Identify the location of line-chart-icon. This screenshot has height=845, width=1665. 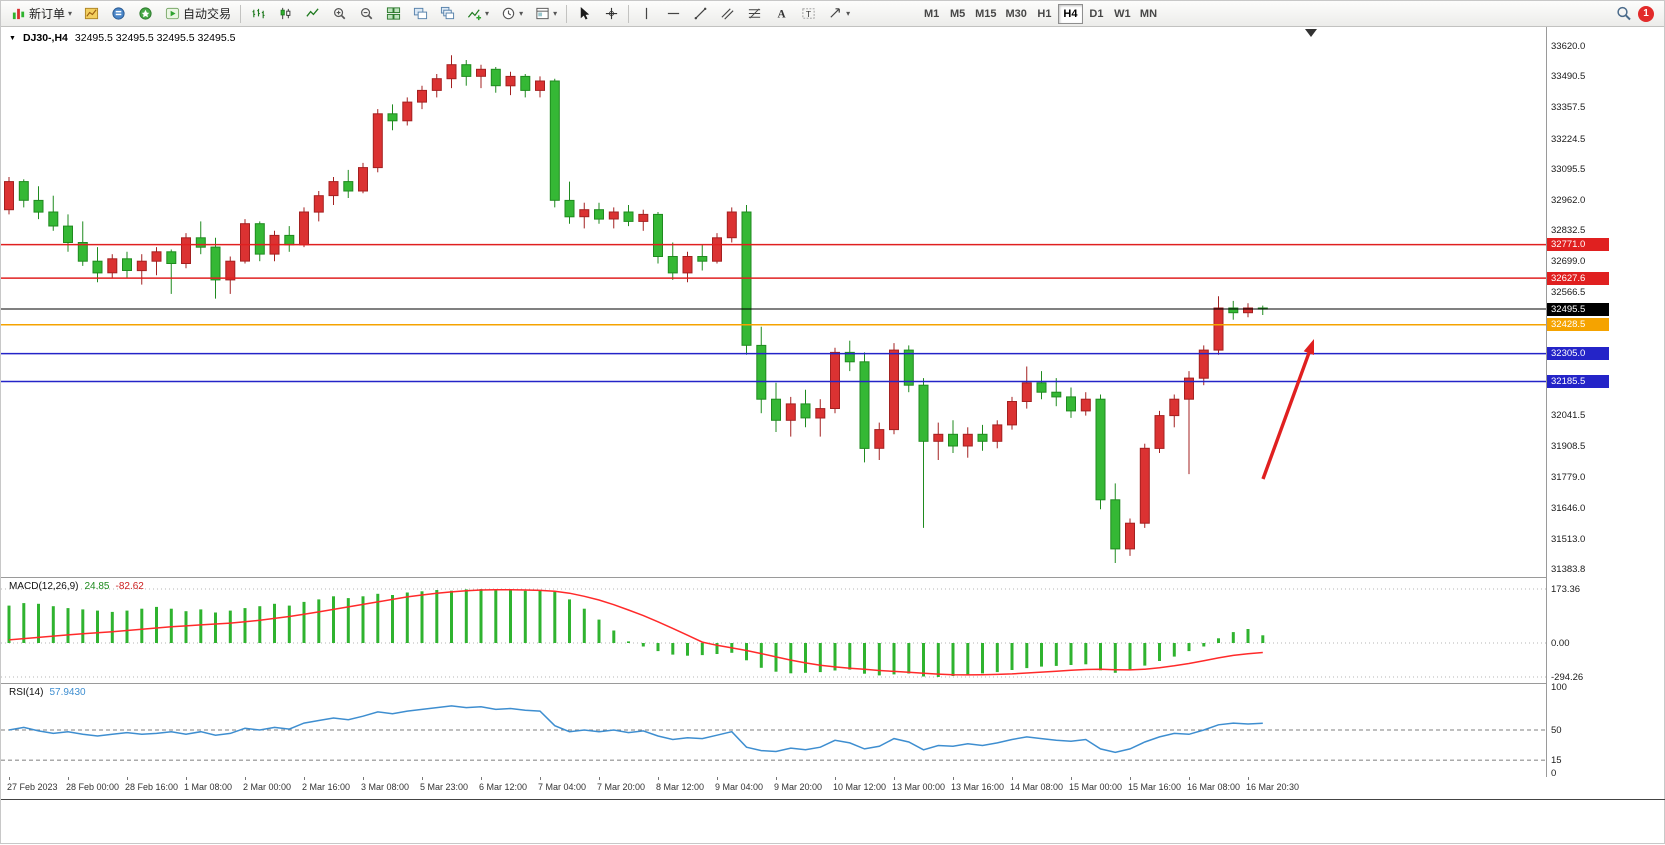
(312, 14).